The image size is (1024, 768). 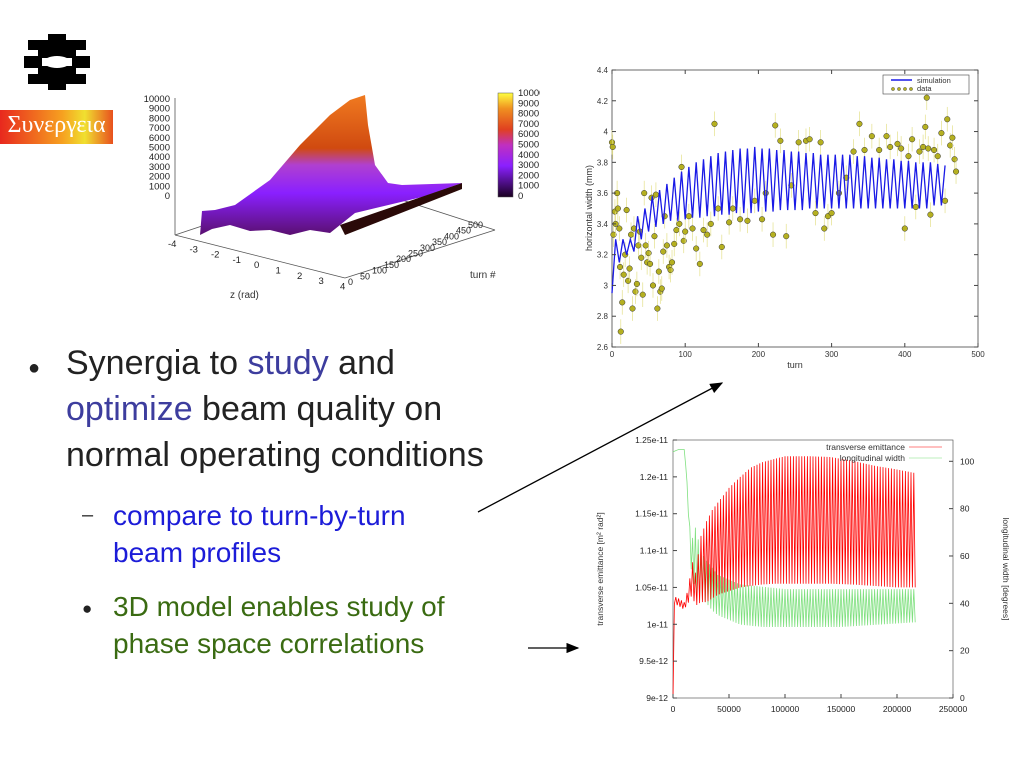 What do you see at coordinates (905, 354) in the screenshot?
I see `x-tick-label: 400` at bounding box center [905, 354].